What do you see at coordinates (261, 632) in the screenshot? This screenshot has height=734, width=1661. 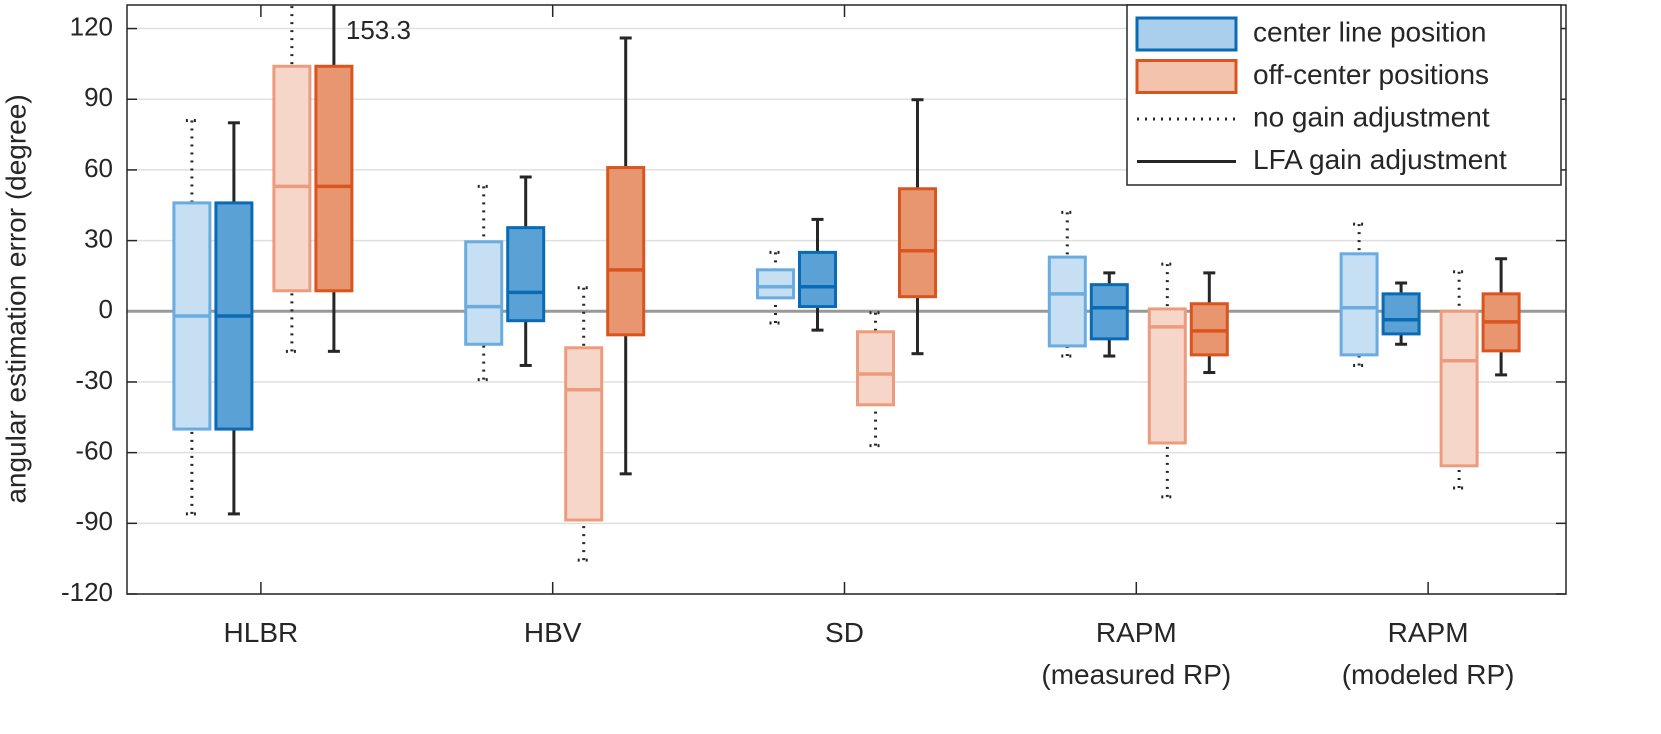 I see `x-tick-label: HLBR` at bounding box center [261, 632].